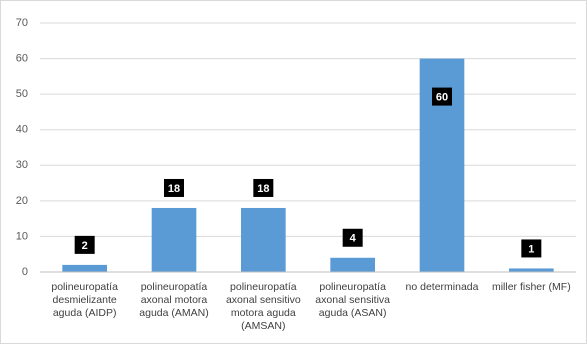 The image size is (587, 344). I want to click on data-label: 4, so click(353, 239).